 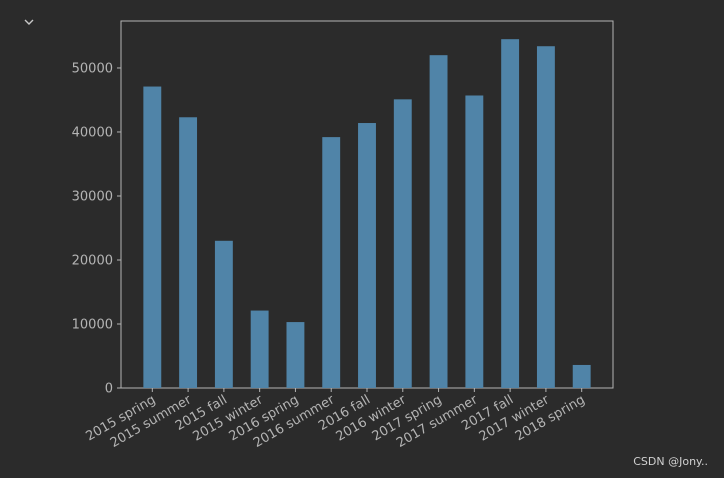 I want to click on y-tick-label: 10000, so click(x=92, y=324).